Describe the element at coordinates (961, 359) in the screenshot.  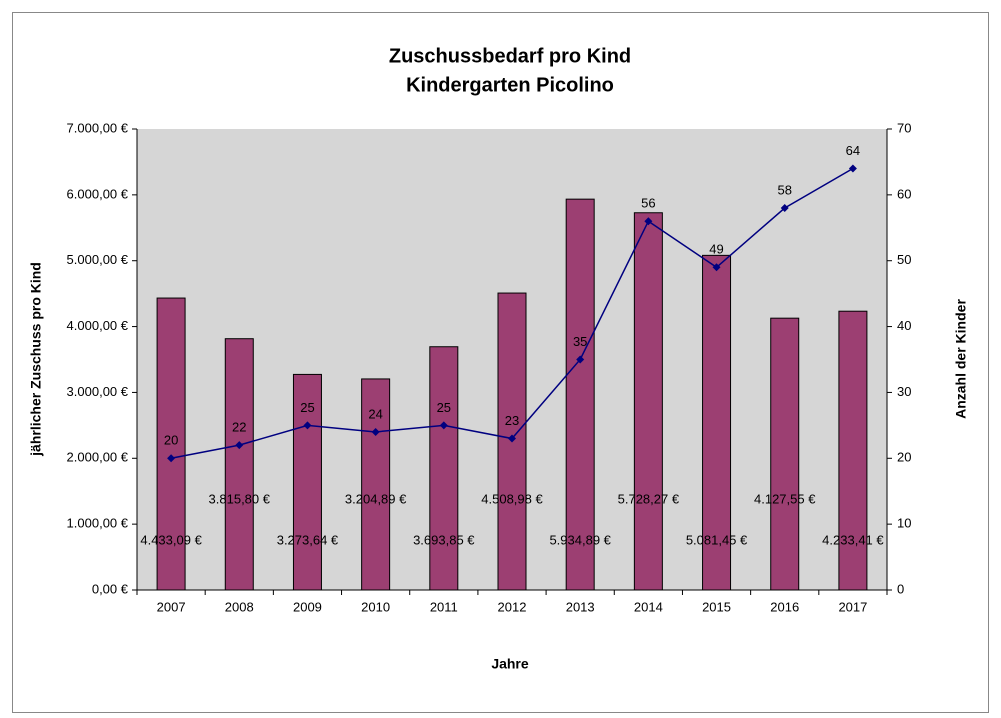
I see `y2-axis-title: Anzahl der Kinder` at that location.